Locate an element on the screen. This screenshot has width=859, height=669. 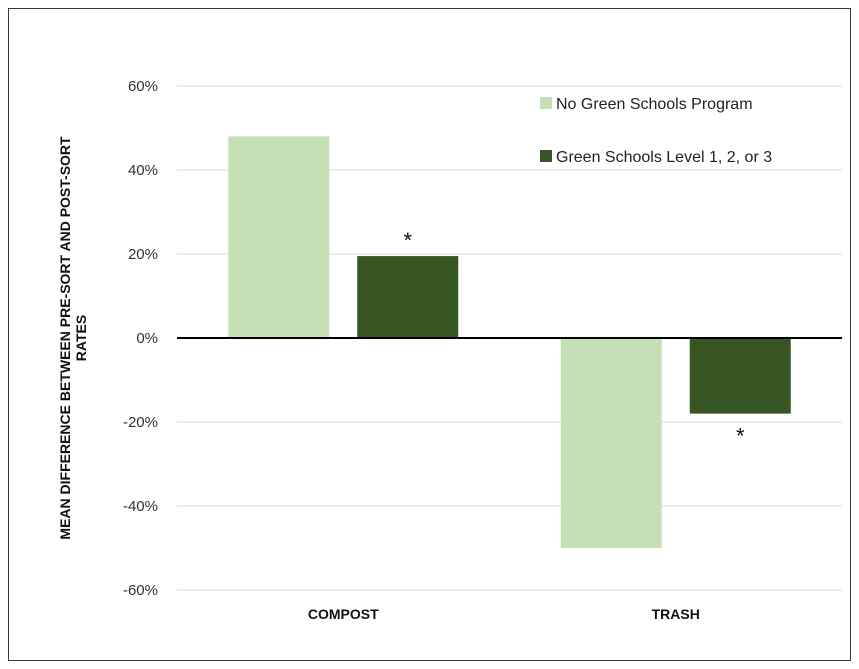
y-tick-label: 60% is located at coordinates (143, 86).